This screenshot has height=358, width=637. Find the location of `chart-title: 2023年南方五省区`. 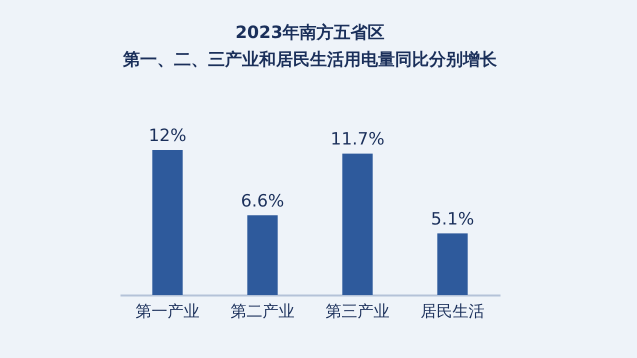

chart-title: 2023年南方五省区 is located at coordinates (310, 33).